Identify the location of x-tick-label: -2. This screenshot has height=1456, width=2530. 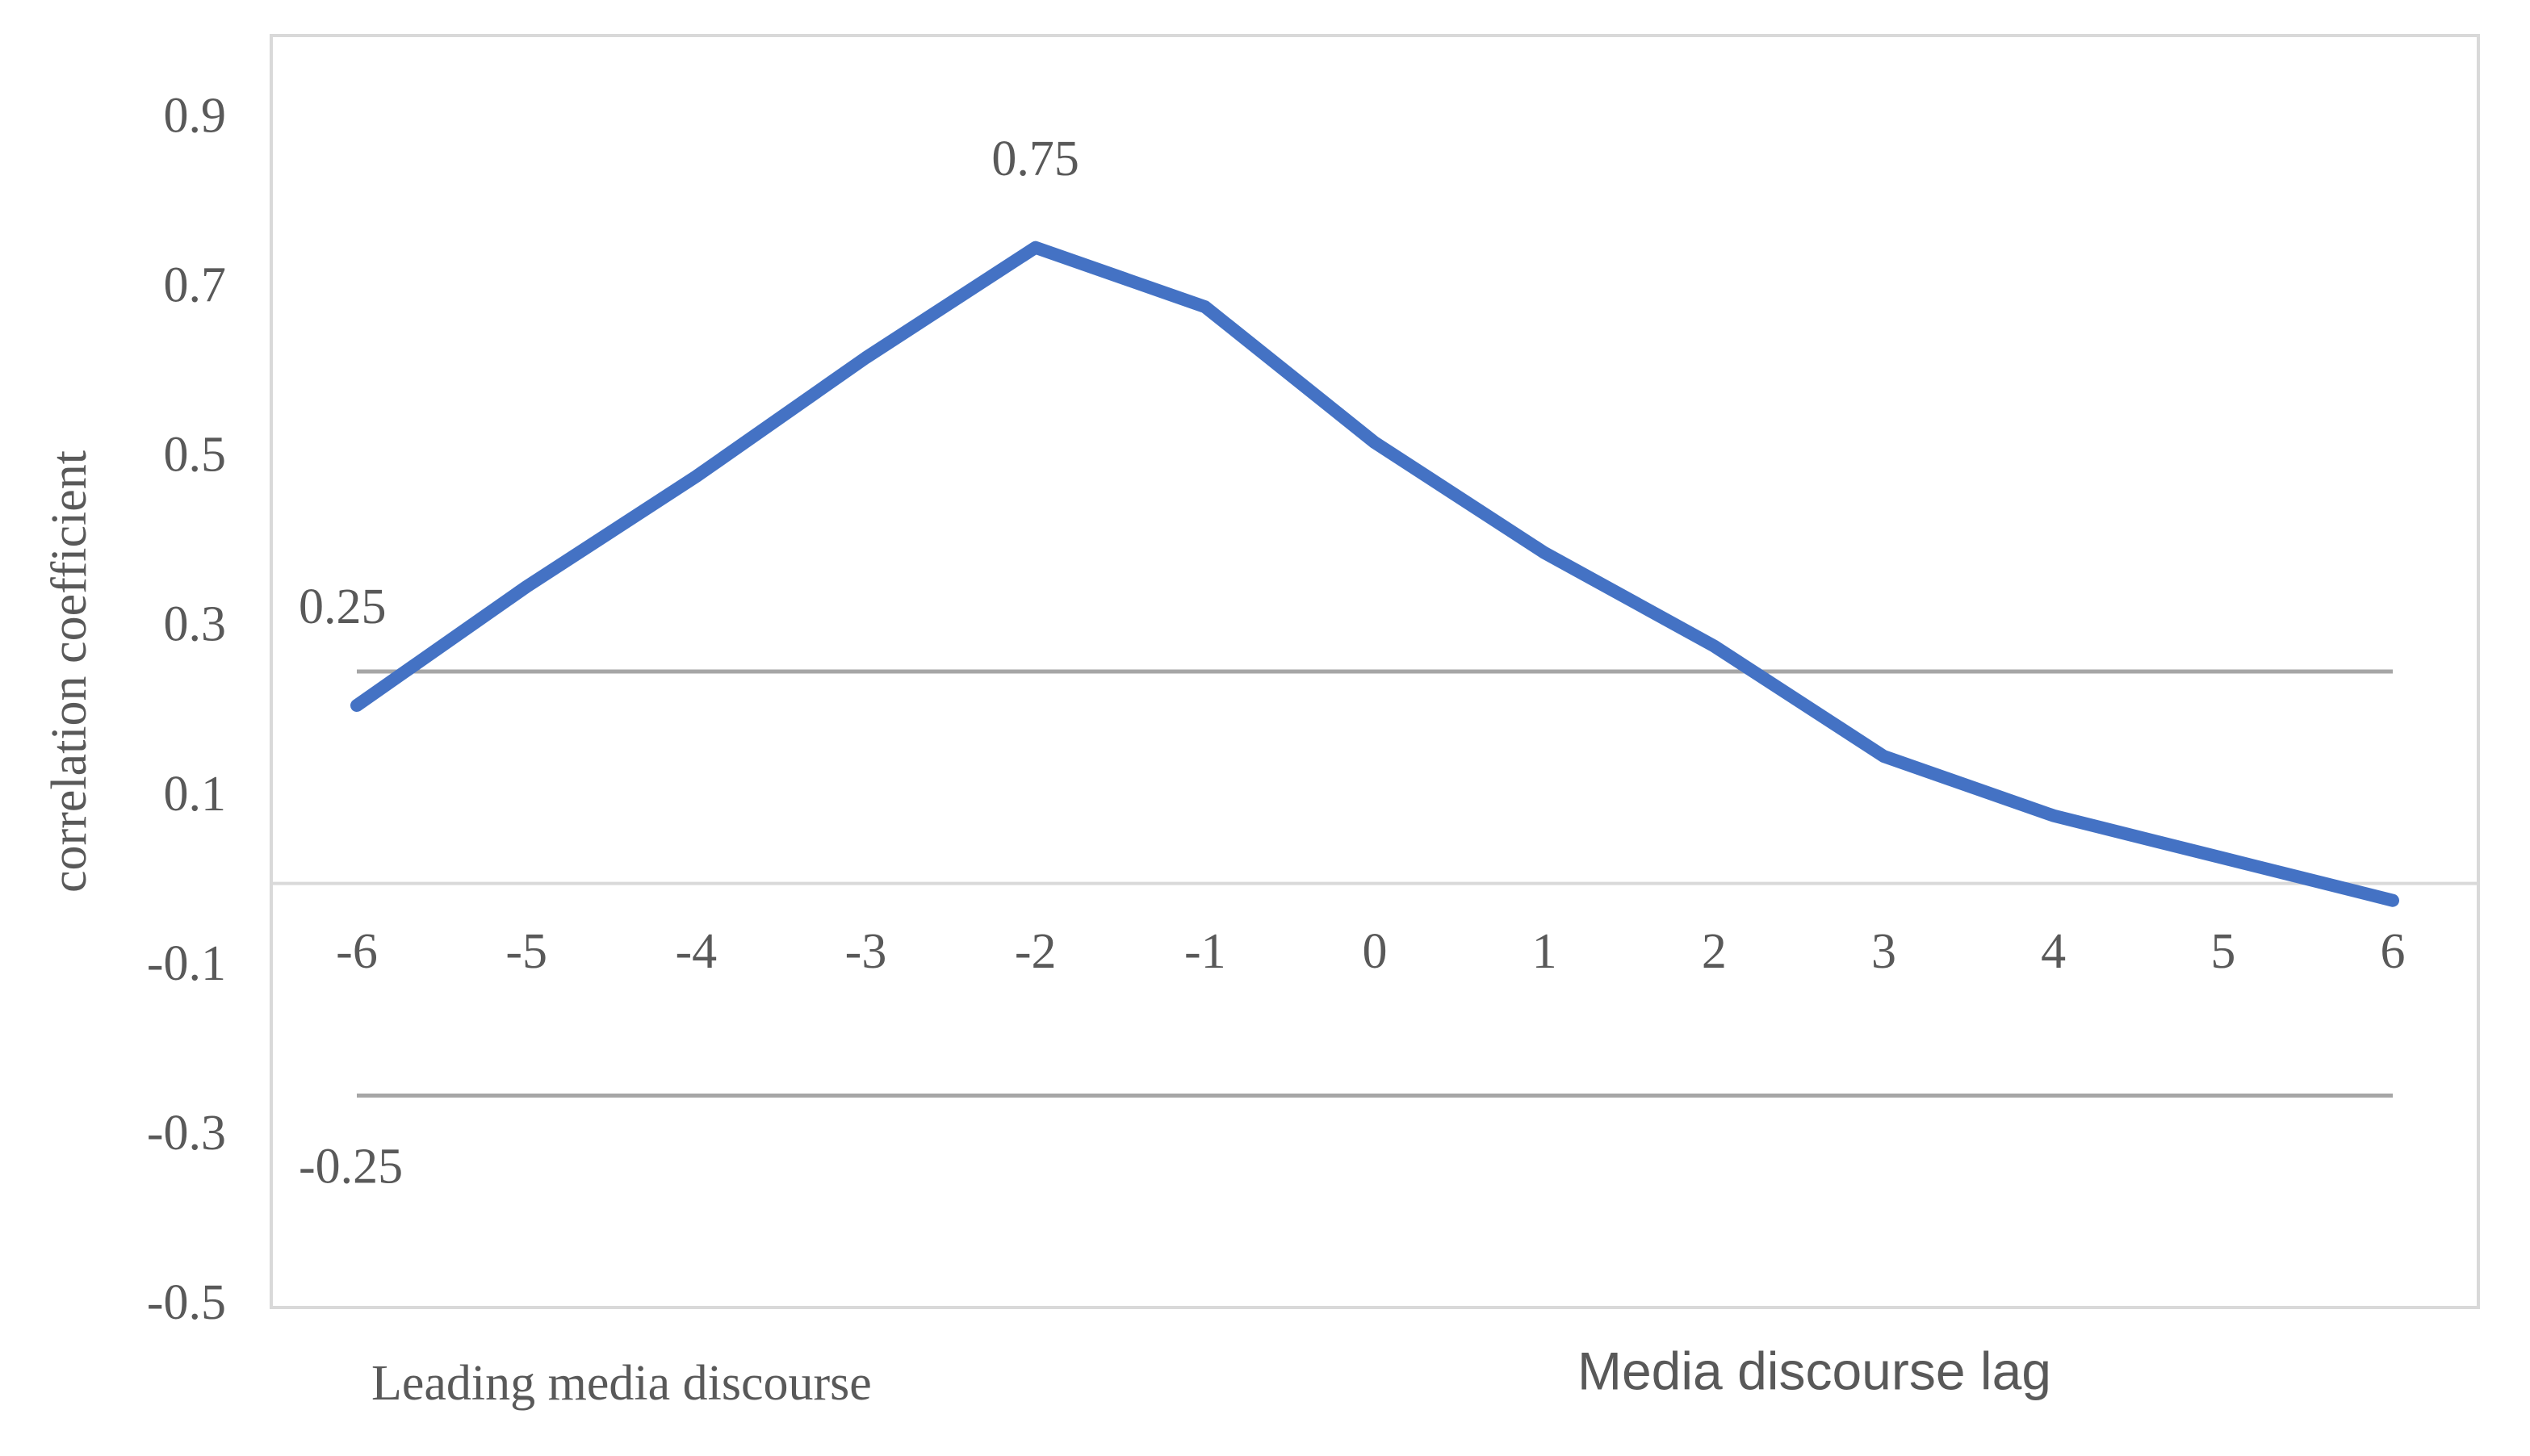
(1036, 952).